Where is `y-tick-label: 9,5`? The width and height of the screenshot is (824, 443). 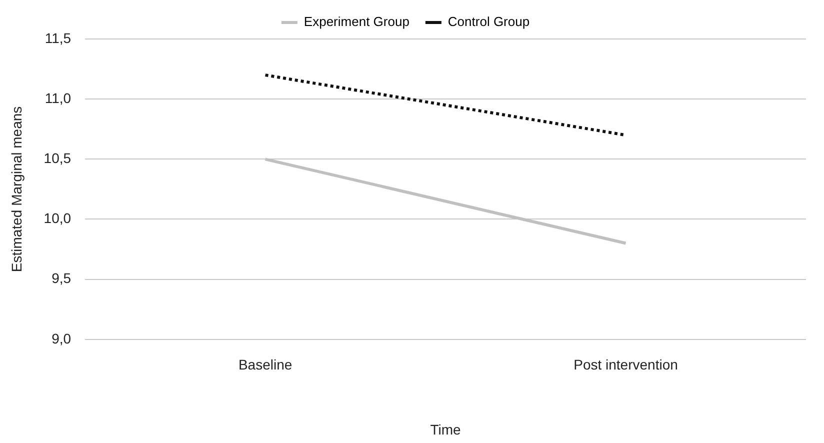 y-tick-label: 9,5 is located at coordinates (62, 278).